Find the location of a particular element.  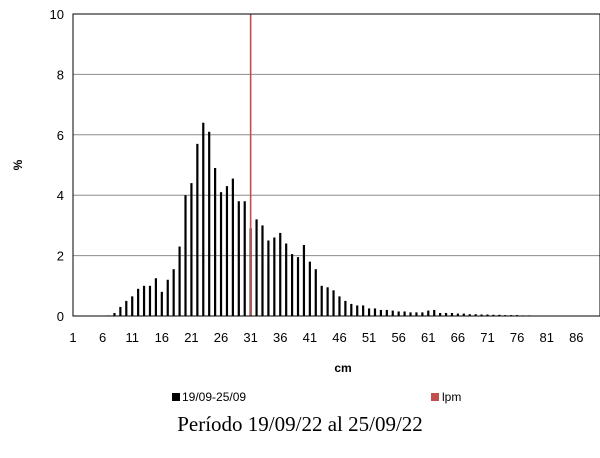

y-tick-labels: 0 2 4 6 8 10 is located at coordinates (57, 165).